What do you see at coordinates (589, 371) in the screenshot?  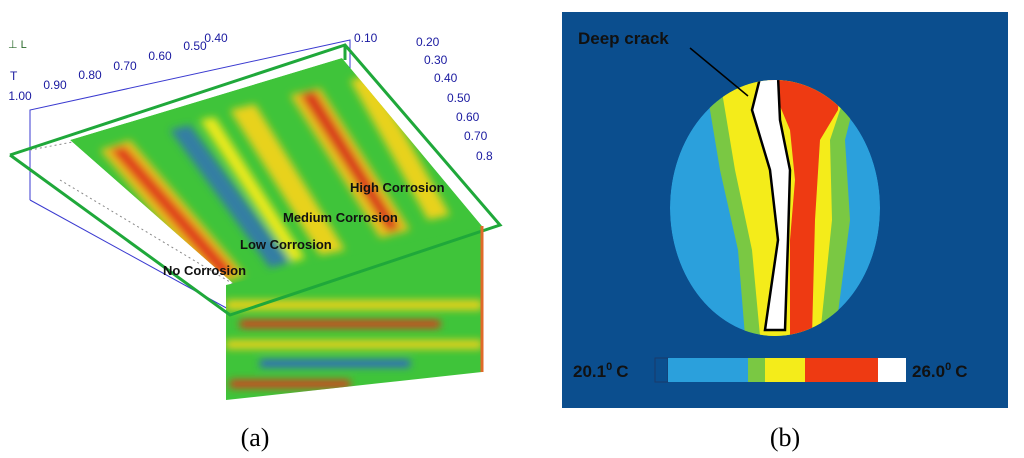 I see `scale-value: 20.1` at bounding box center [589, 371].